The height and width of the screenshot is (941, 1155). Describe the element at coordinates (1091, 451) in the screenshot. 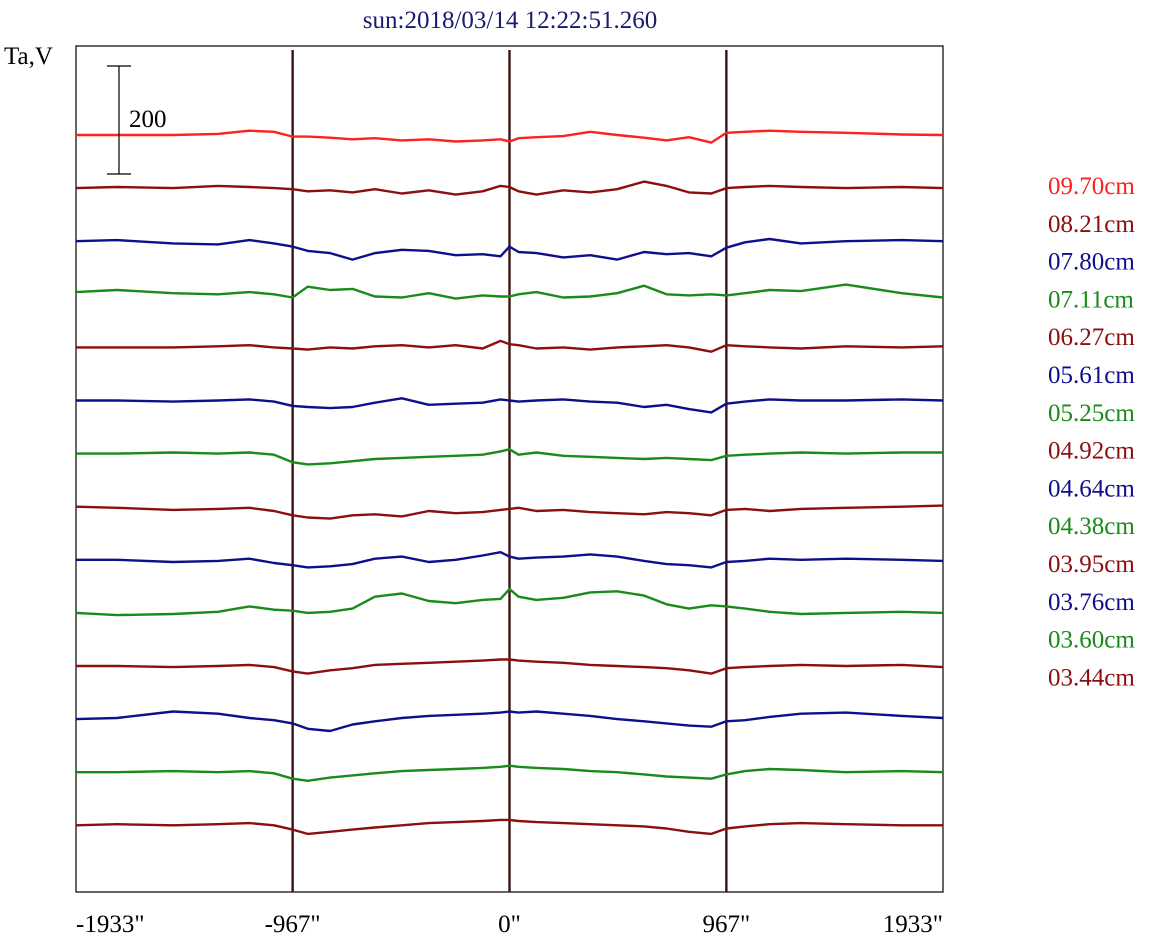

I see `legend-entry: 04.92cm` at that location.